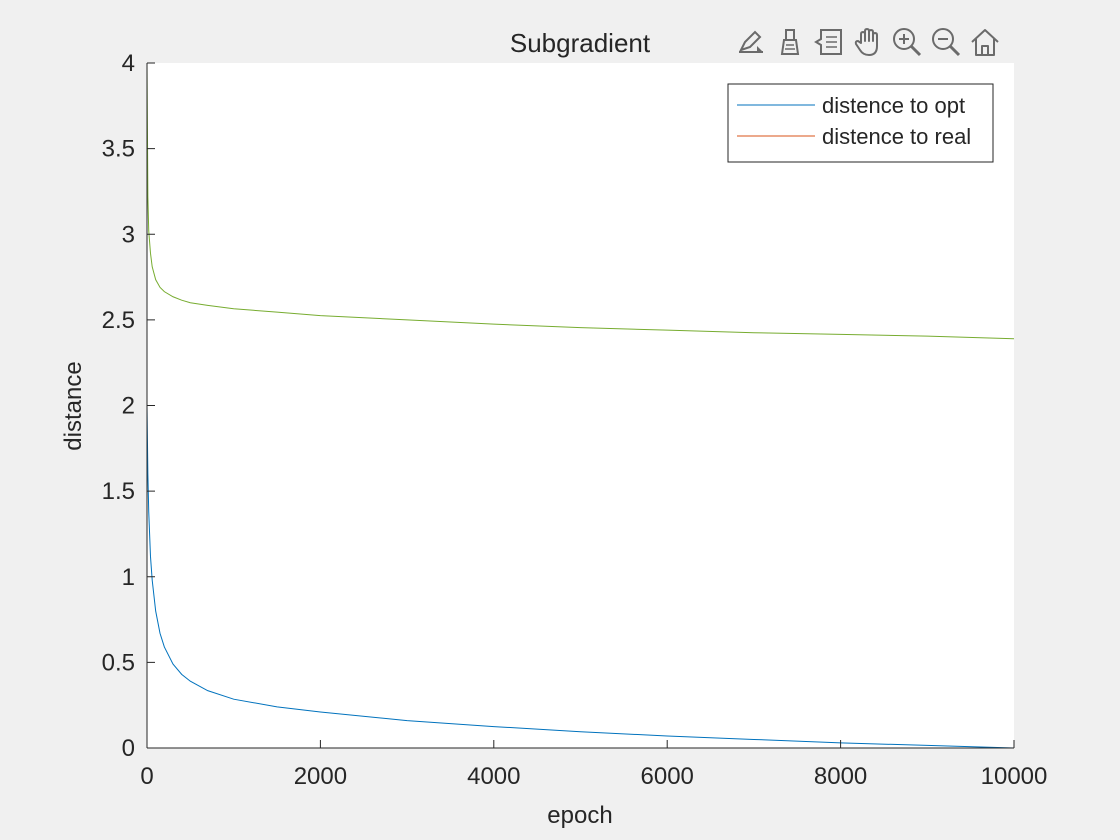 The image size is (1120, 840). I want to click on legend: distence to opt distence to real, so click(860, 123).